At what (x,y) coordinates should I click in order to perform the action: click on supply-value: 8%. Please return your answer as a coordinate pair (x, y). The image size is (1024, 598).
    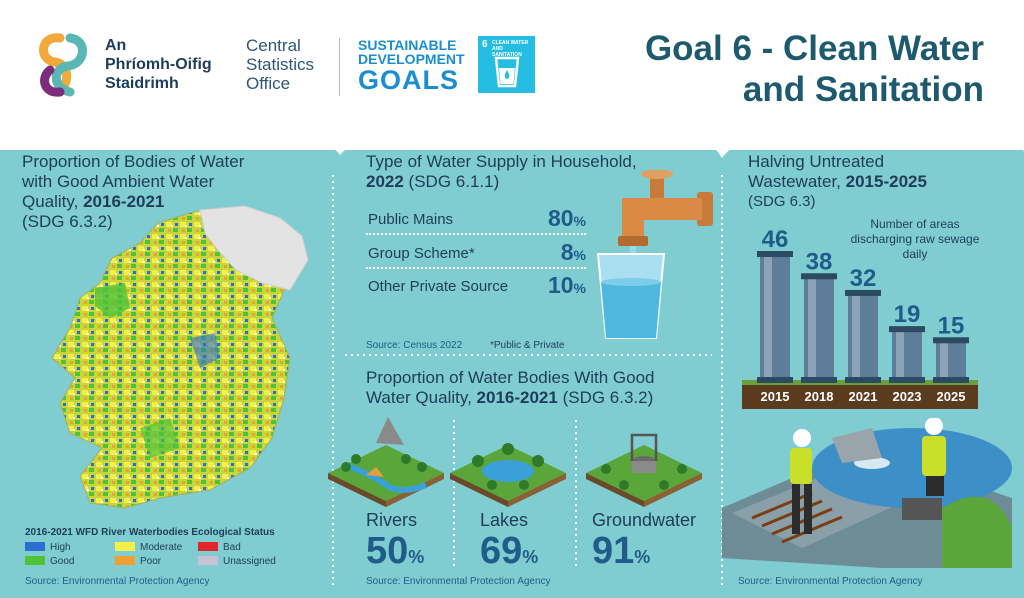
    Looking at the image, I should click on (573, 252).